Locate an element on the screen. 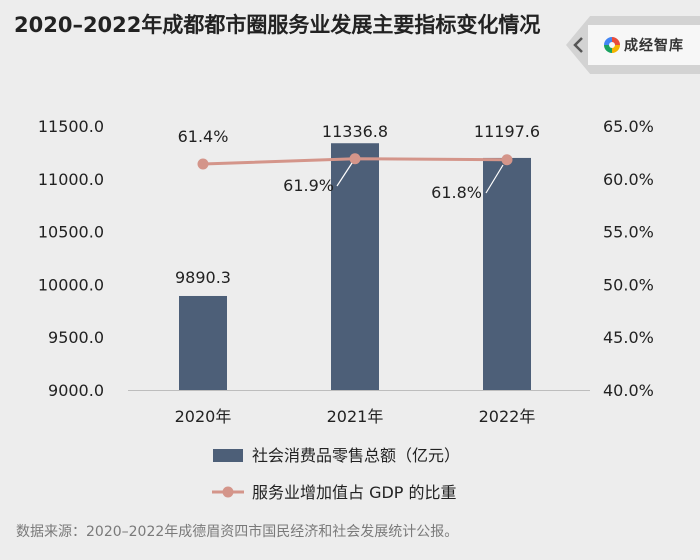  bar-value-label: 9890.3 is located at coordinates (203, 277).